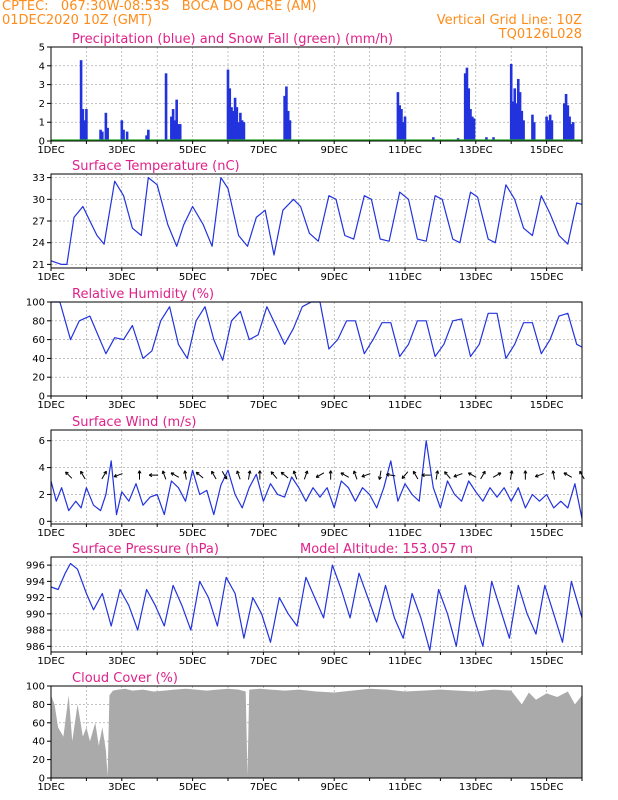 The width and height of the screenshot is (618, 800). Describe the element at coordinates (35, 566) in the screenshot. I see `y-tick-label: 996` at that location.